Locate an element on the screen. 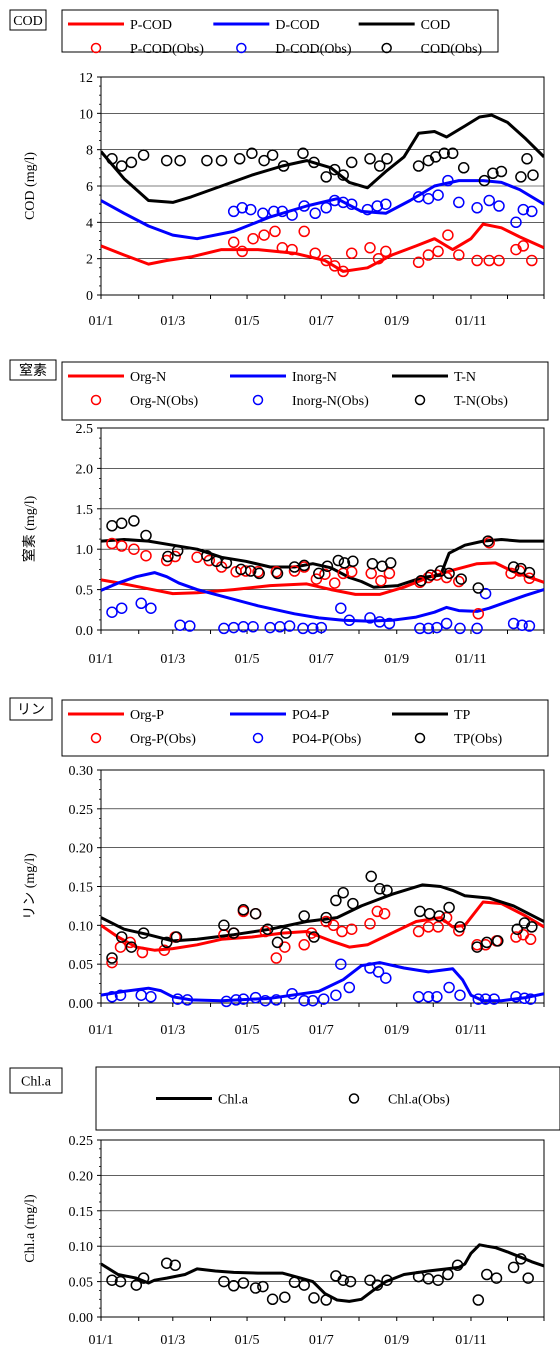 The image size is (560, 1361). y-tick-label: 1.0 is located at coordinates (85, 550).